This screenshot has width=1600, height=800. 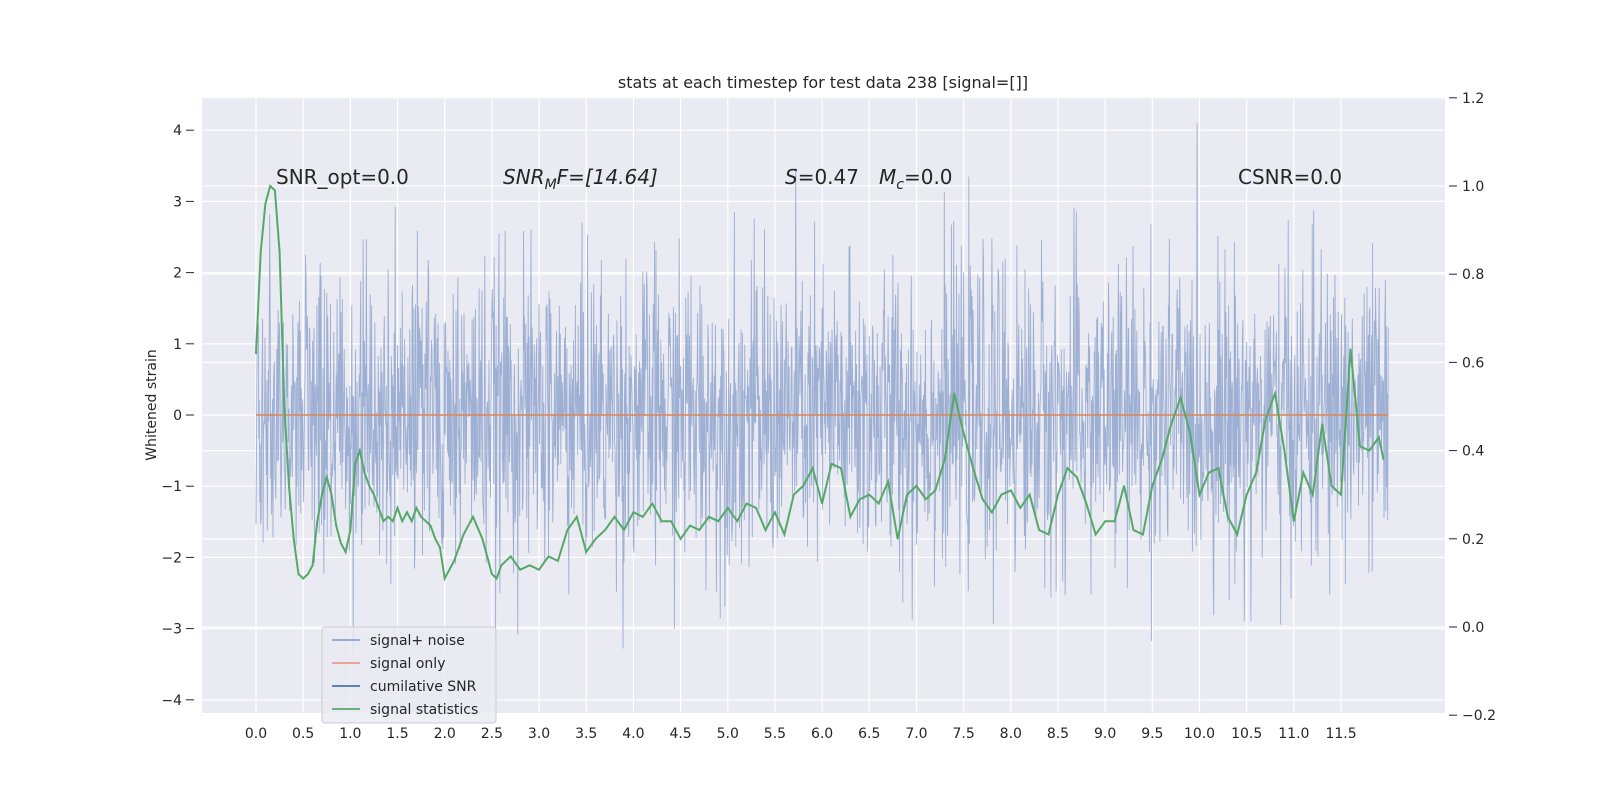 I want to click on x-tick-label: 9.5, so click(x=1152, y=734).